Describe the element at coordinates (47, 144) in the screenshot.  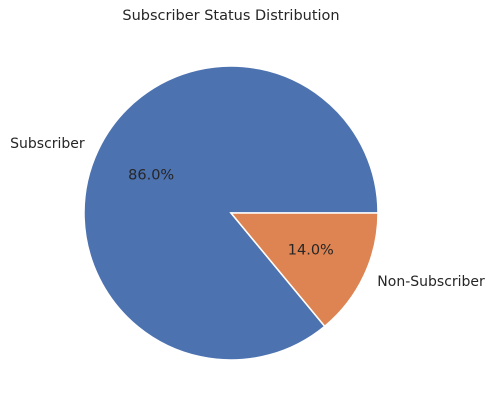
I see `category-label: Subscriber` at that location.